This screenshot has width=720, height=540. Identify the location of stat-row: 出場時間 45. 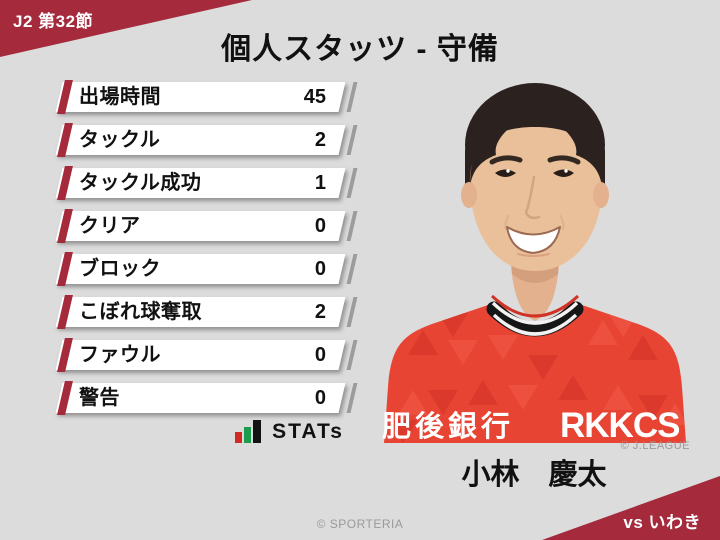
(206, 97).